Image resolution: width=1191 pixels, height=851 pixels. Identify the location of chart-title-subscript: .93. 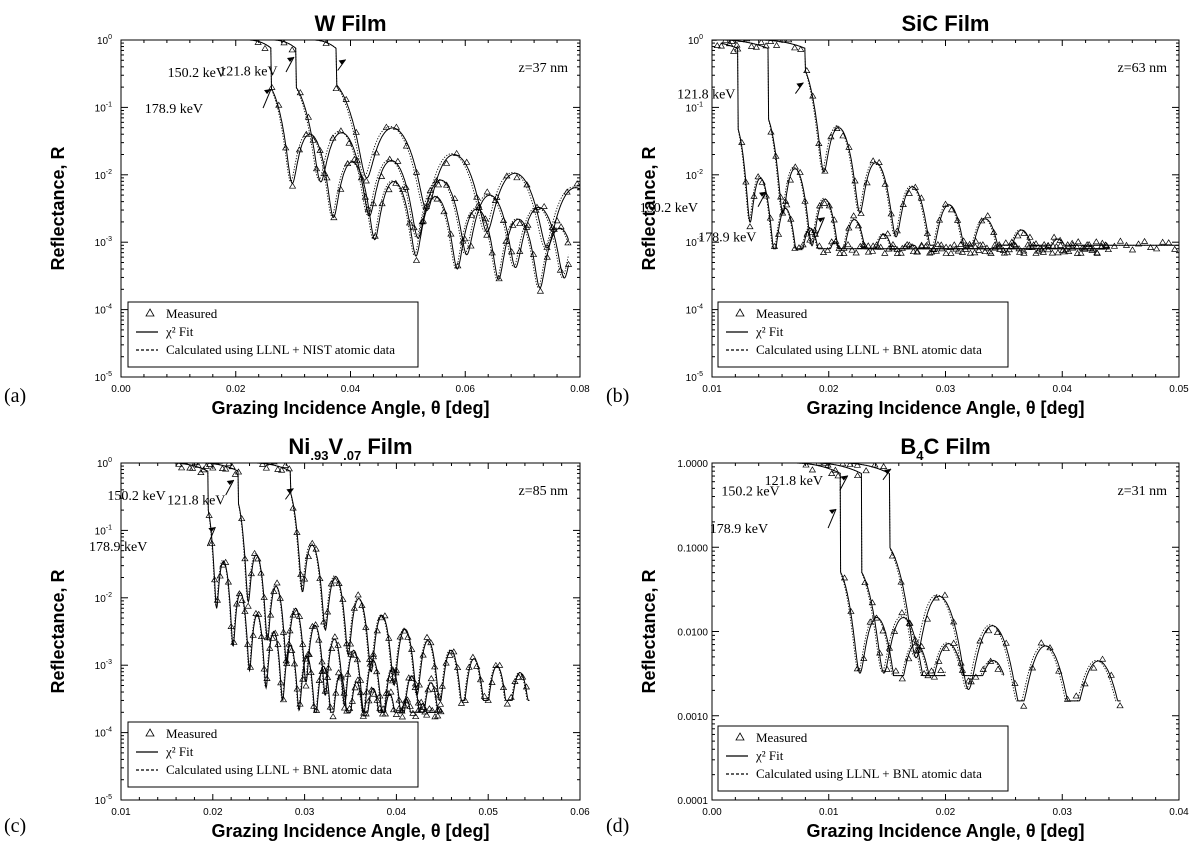
(319, 455).